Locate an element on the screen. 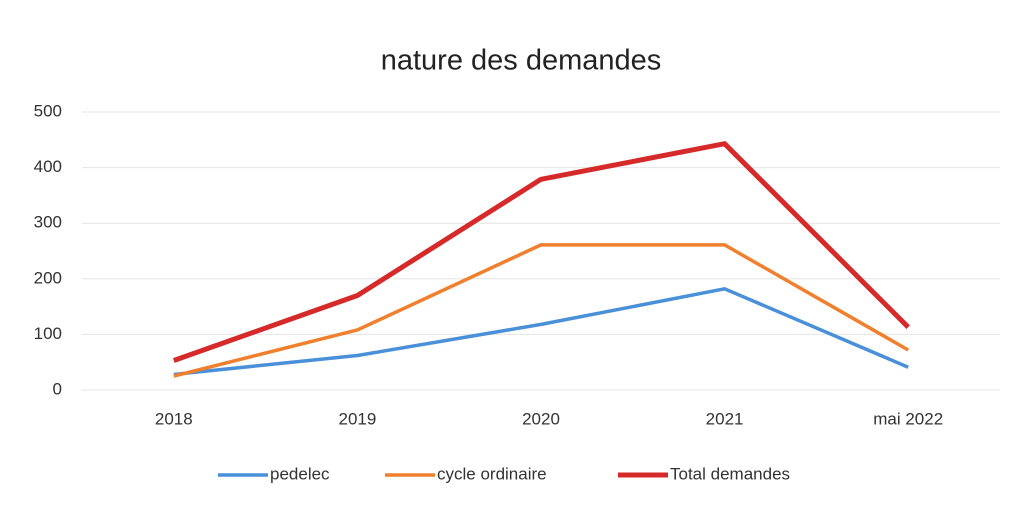 The width and height of the screenshot is (1022, 509). legend-label: Total demandes is located at coordinates (730, 473).